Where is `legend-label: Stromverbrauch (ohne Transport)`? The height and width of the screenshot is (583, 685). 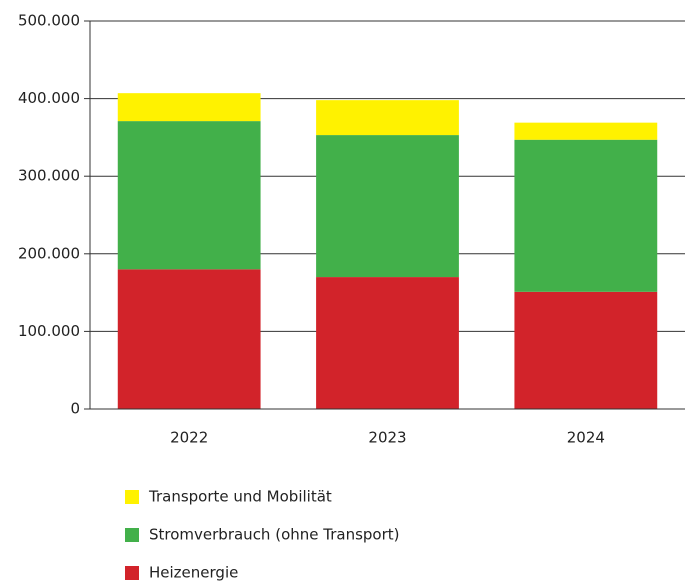
legend-label: Stromverbrauch (ohne Transport) is located at coordinates (274, 535).